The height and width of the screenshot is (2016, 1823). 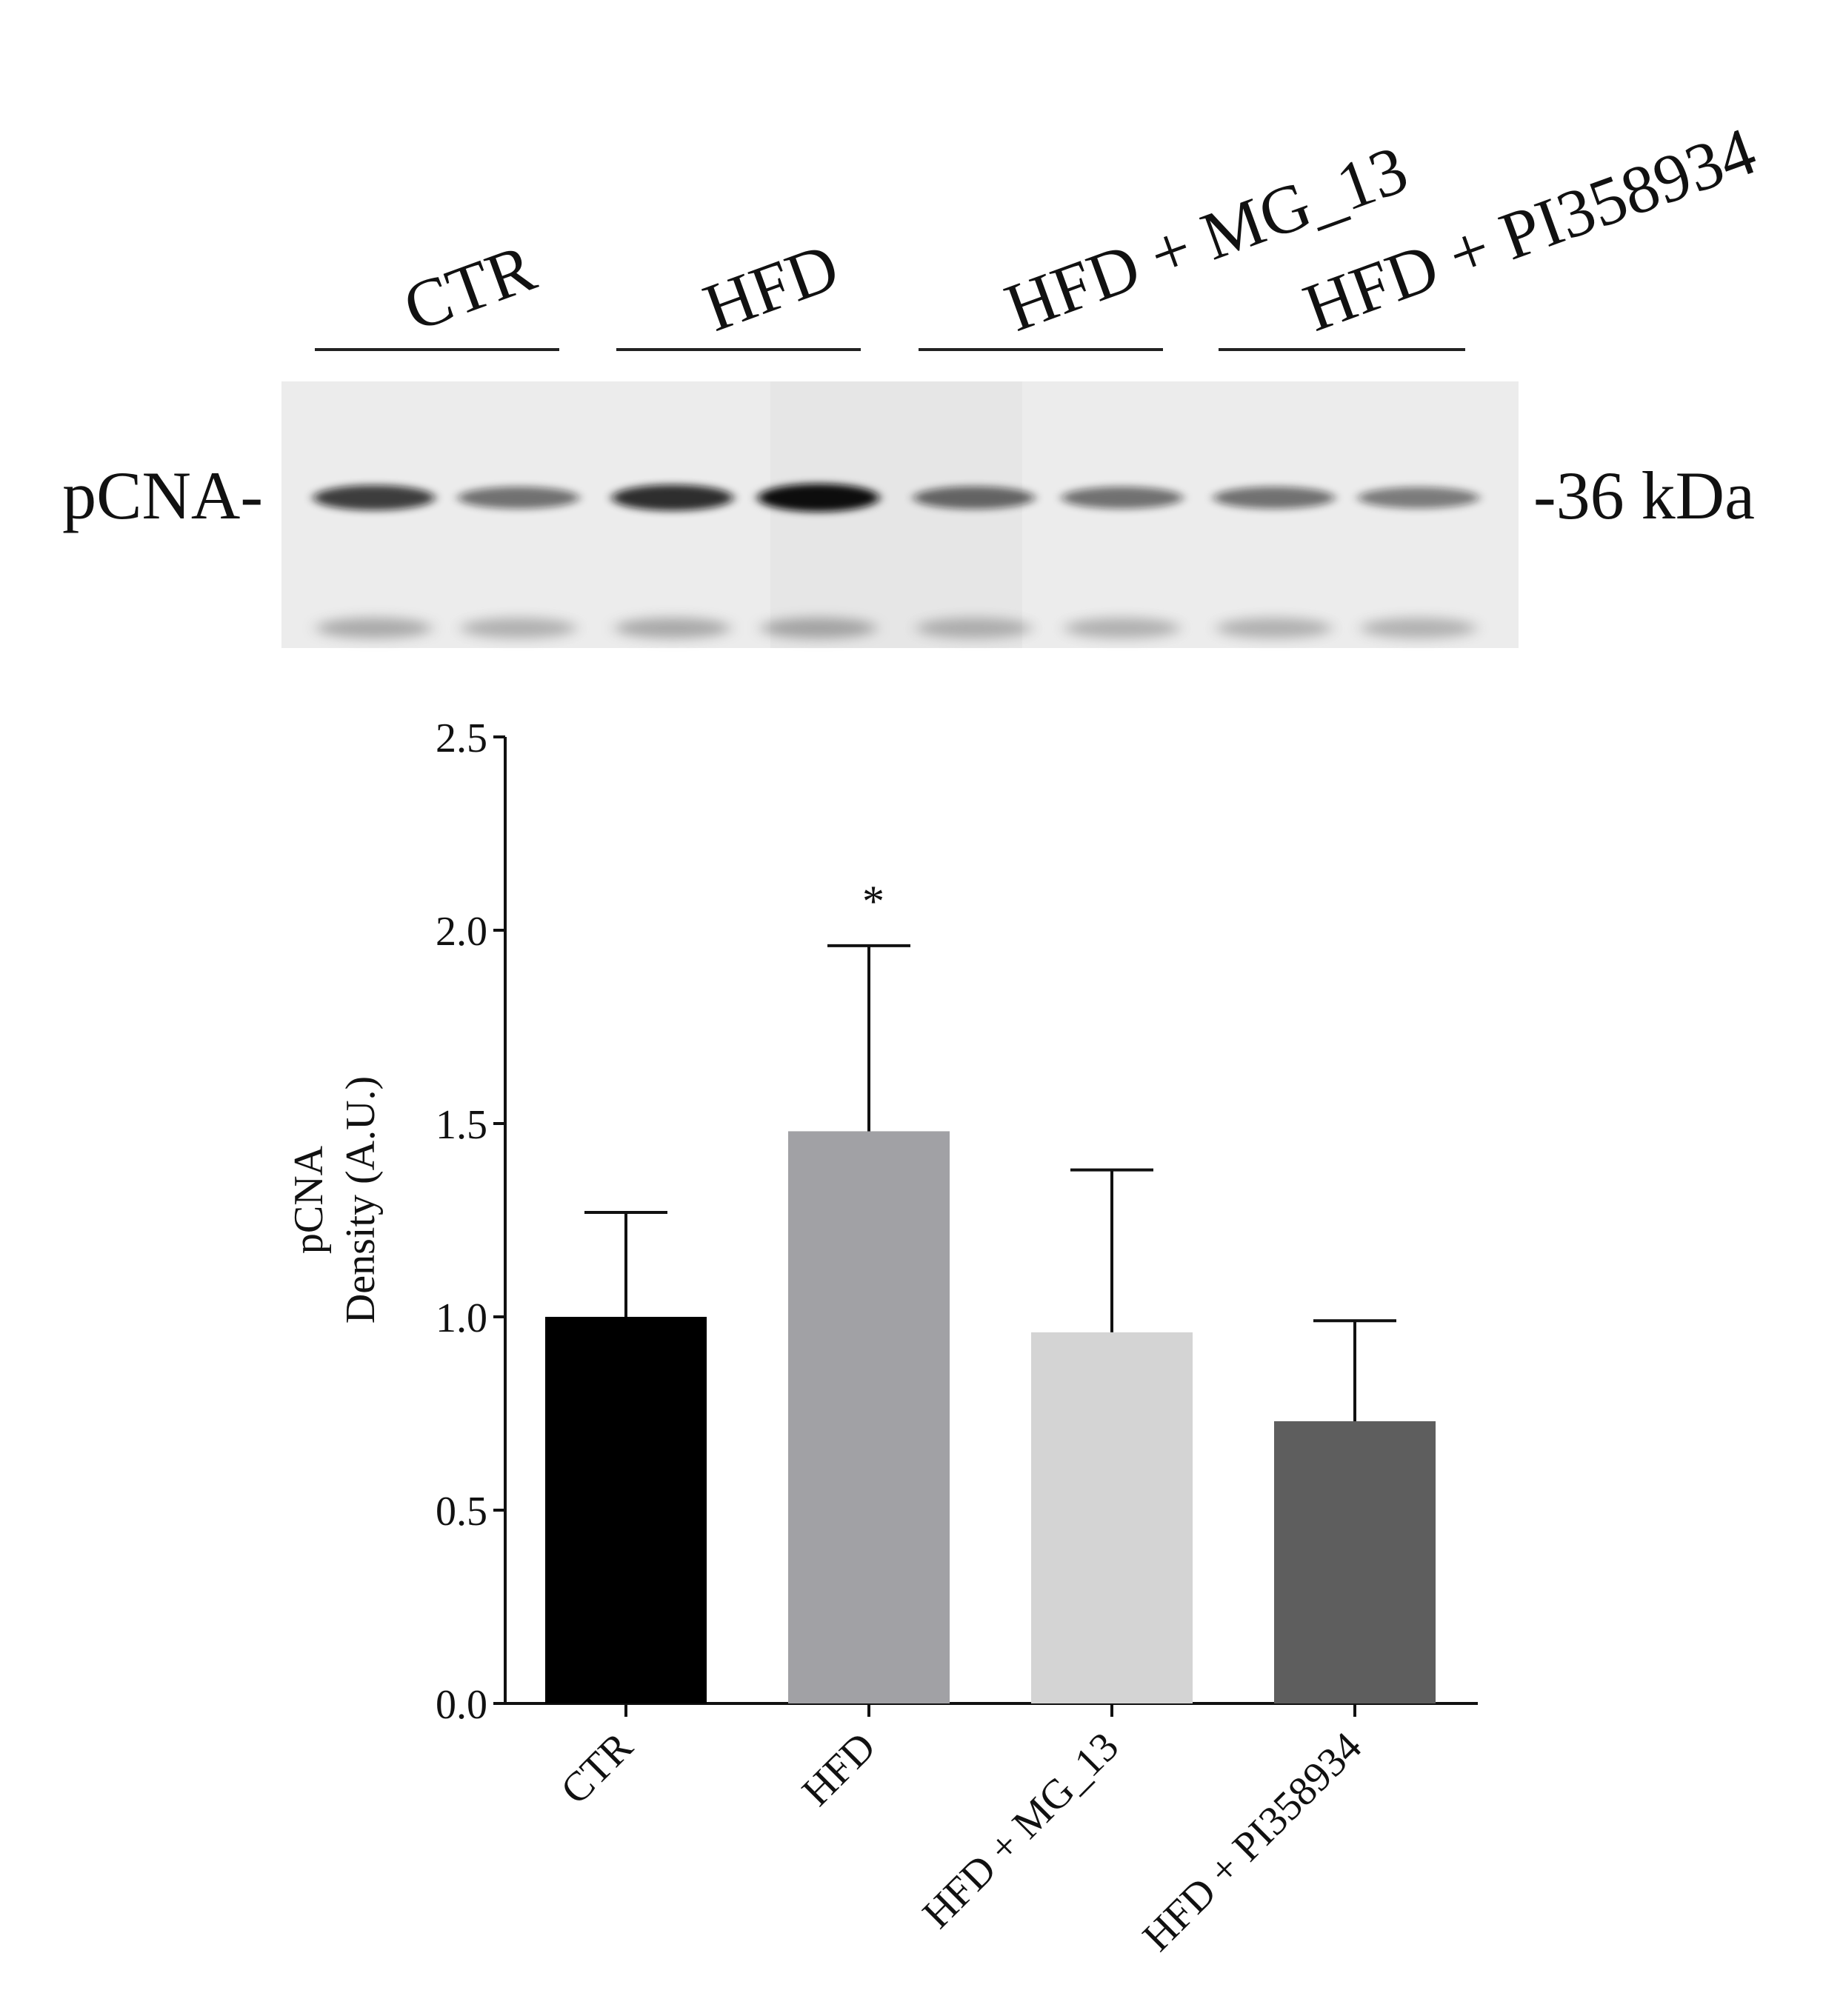 I want to click on y-tick-label: 1.0, so click(x=462, y=1318).